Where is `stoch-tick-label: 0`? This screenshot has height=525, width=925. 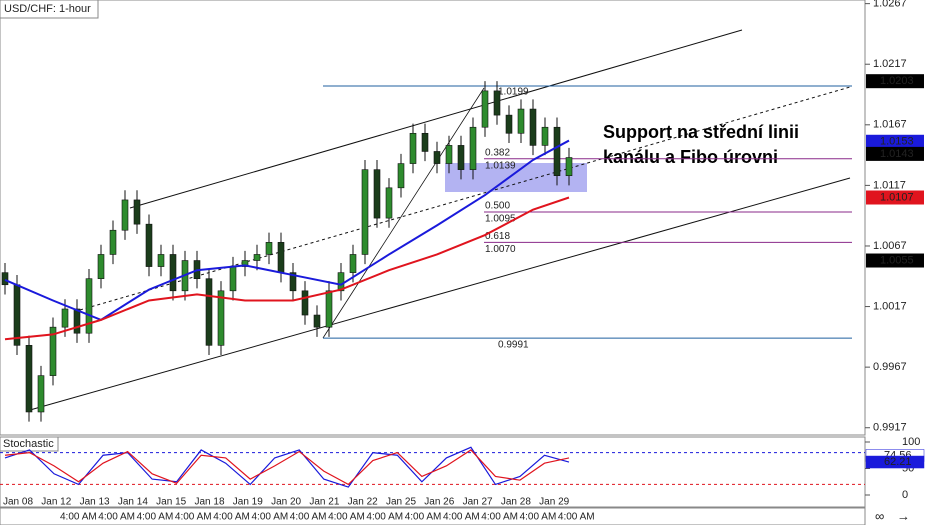 stoch-tick-label: 0 is located at coordinates (905, 495).